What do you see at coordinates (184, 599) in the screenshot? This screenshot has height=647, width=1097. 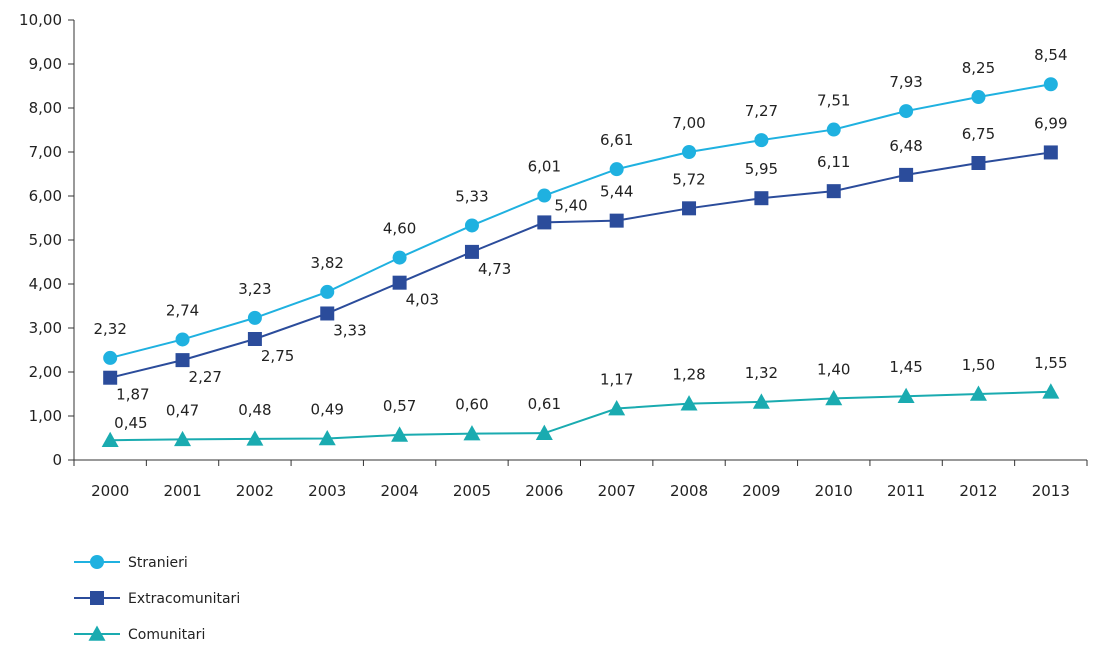 I see `legend-label: Extracomunitari` at bounding box center [184, 599].